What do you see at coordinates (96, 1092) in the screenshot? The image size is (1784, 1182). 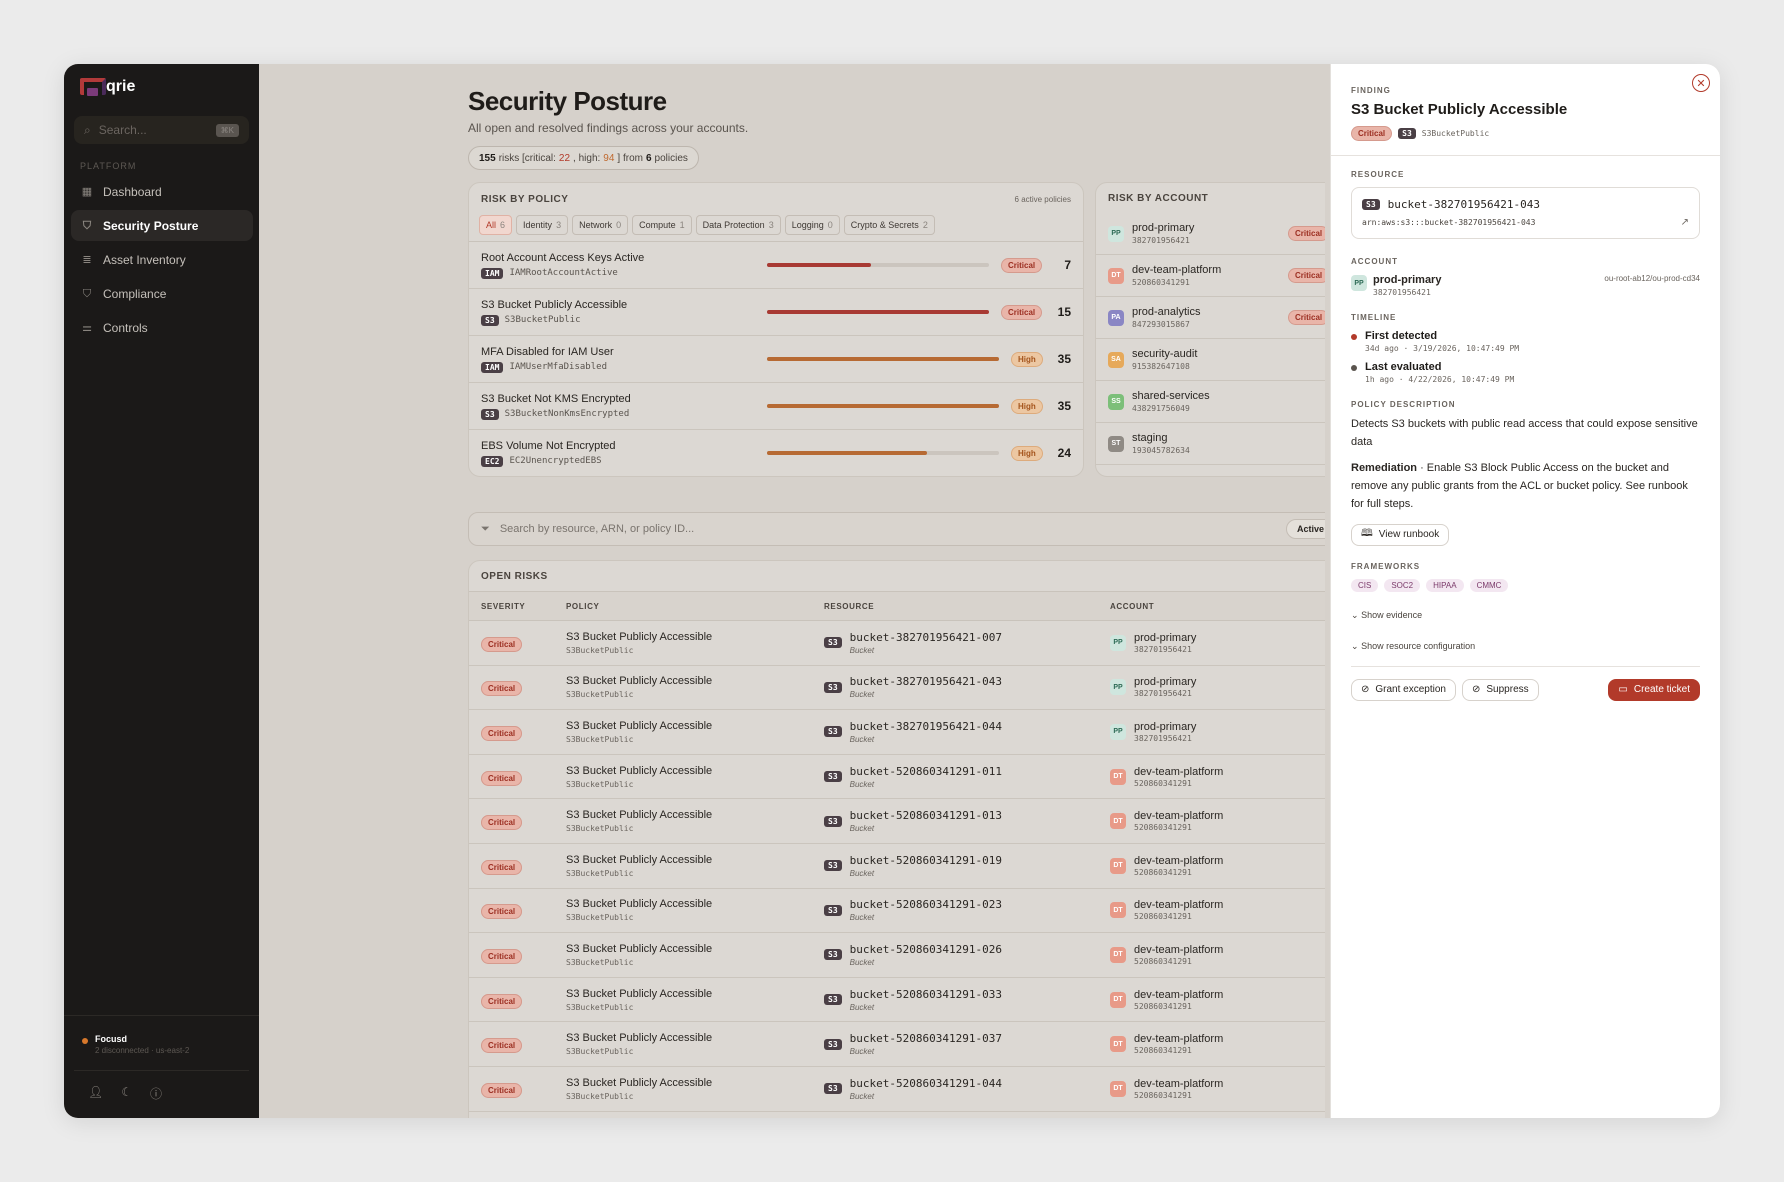 I see `user-icon: 👤︎` at bounding box center [96, 1092].